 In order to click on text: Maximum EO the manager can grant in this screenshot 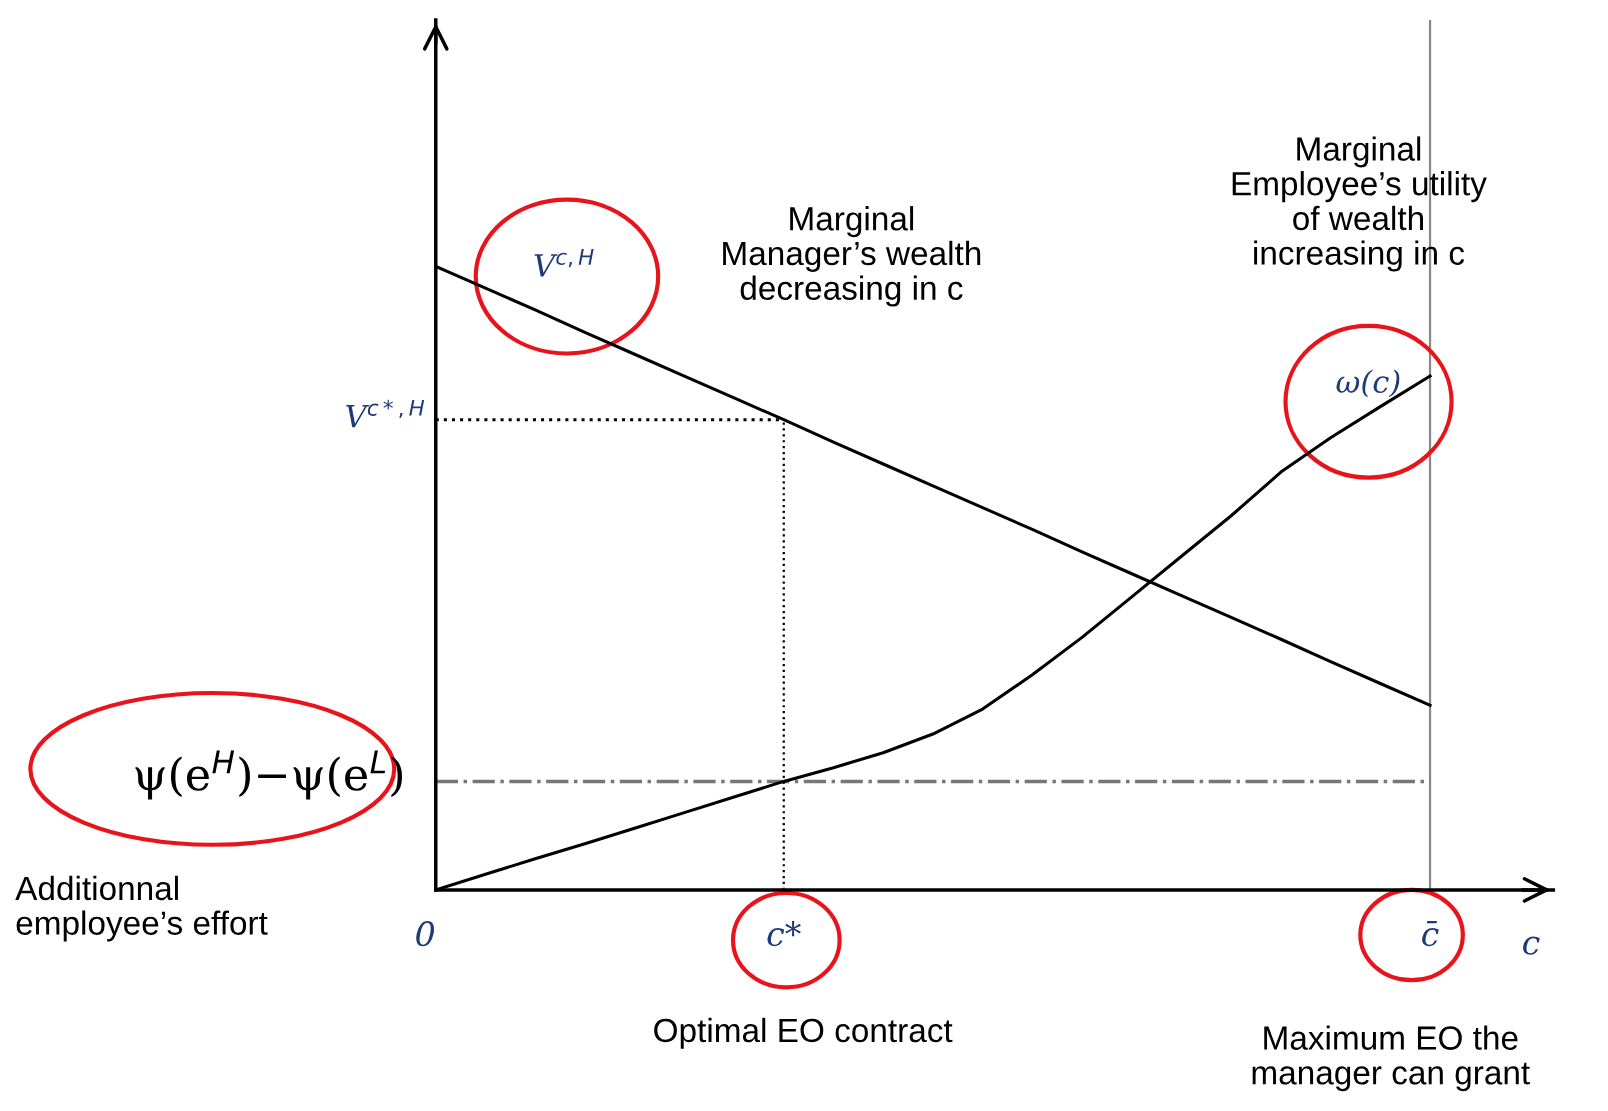, I will do `click(1391, 1058)`.